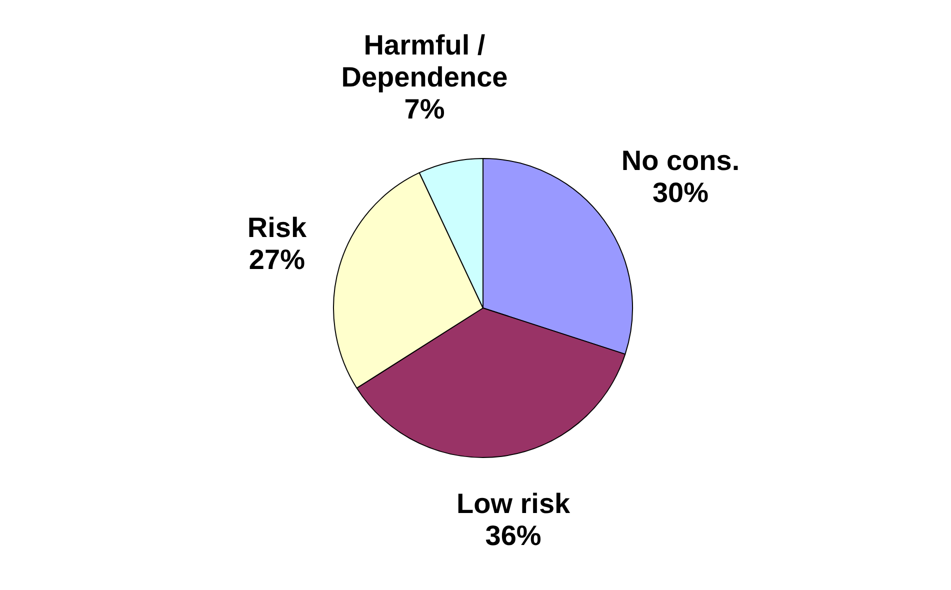 This screenshot has width=951, height=590. I want to click on slice-label: No cons., so click(680, 160).